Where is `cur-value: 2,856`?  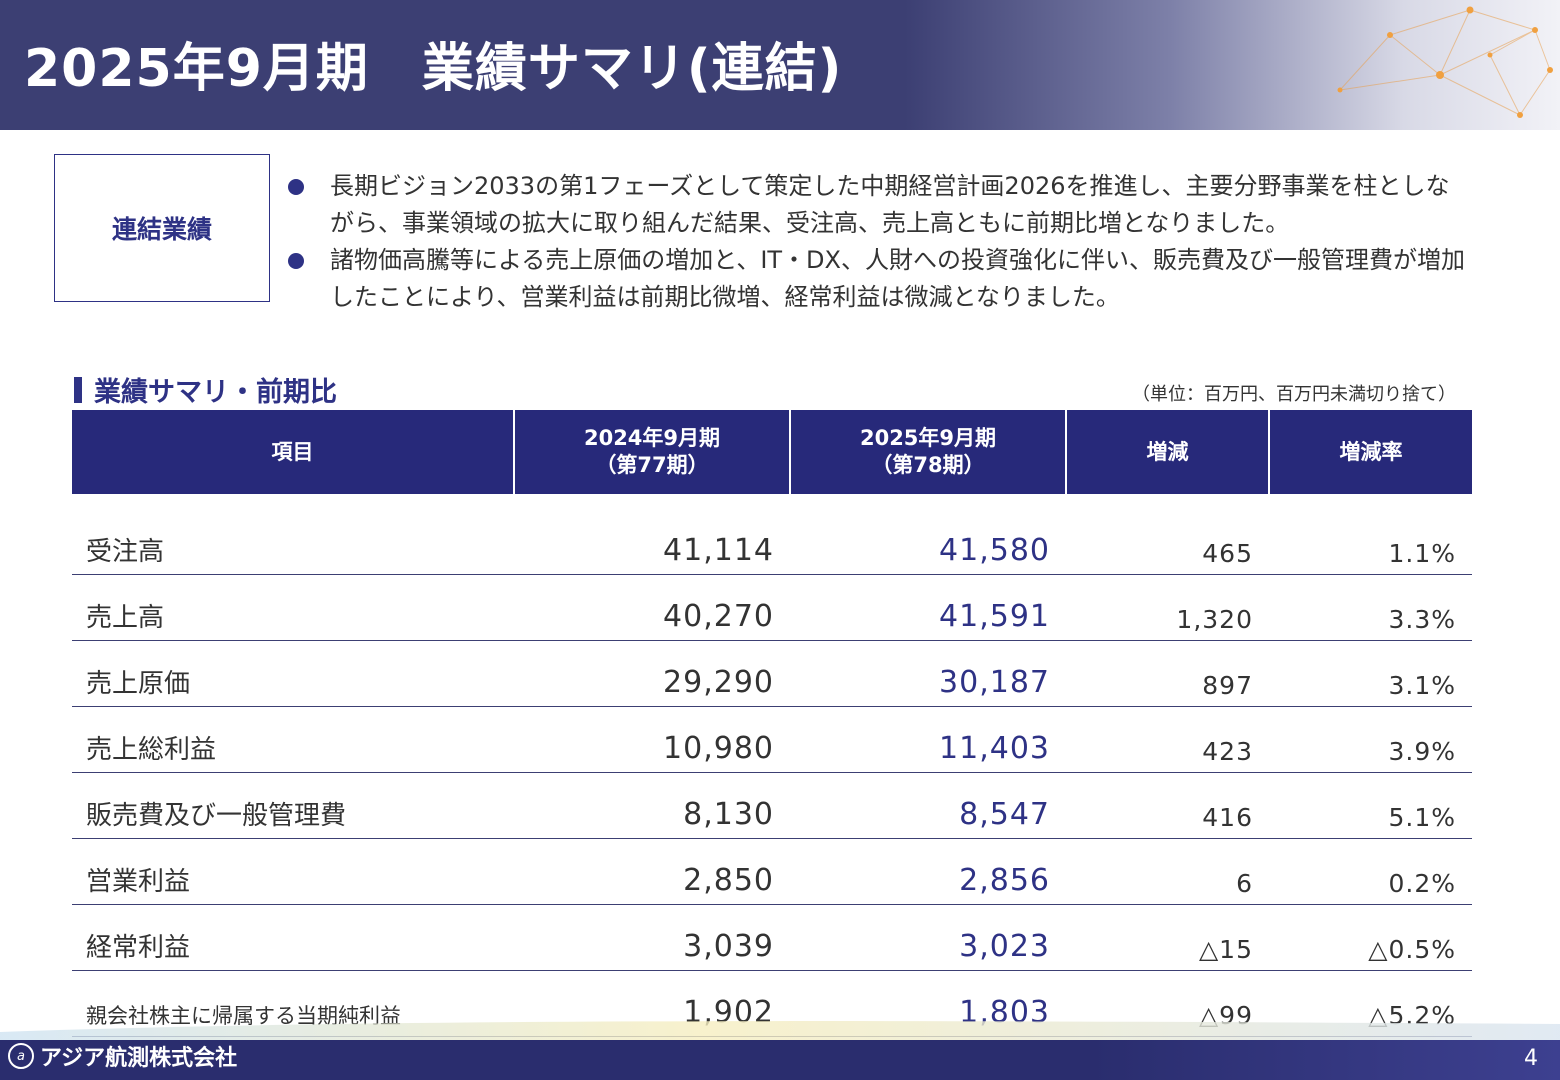
cur-value: 2,856 is located at coordinates (928, 871).